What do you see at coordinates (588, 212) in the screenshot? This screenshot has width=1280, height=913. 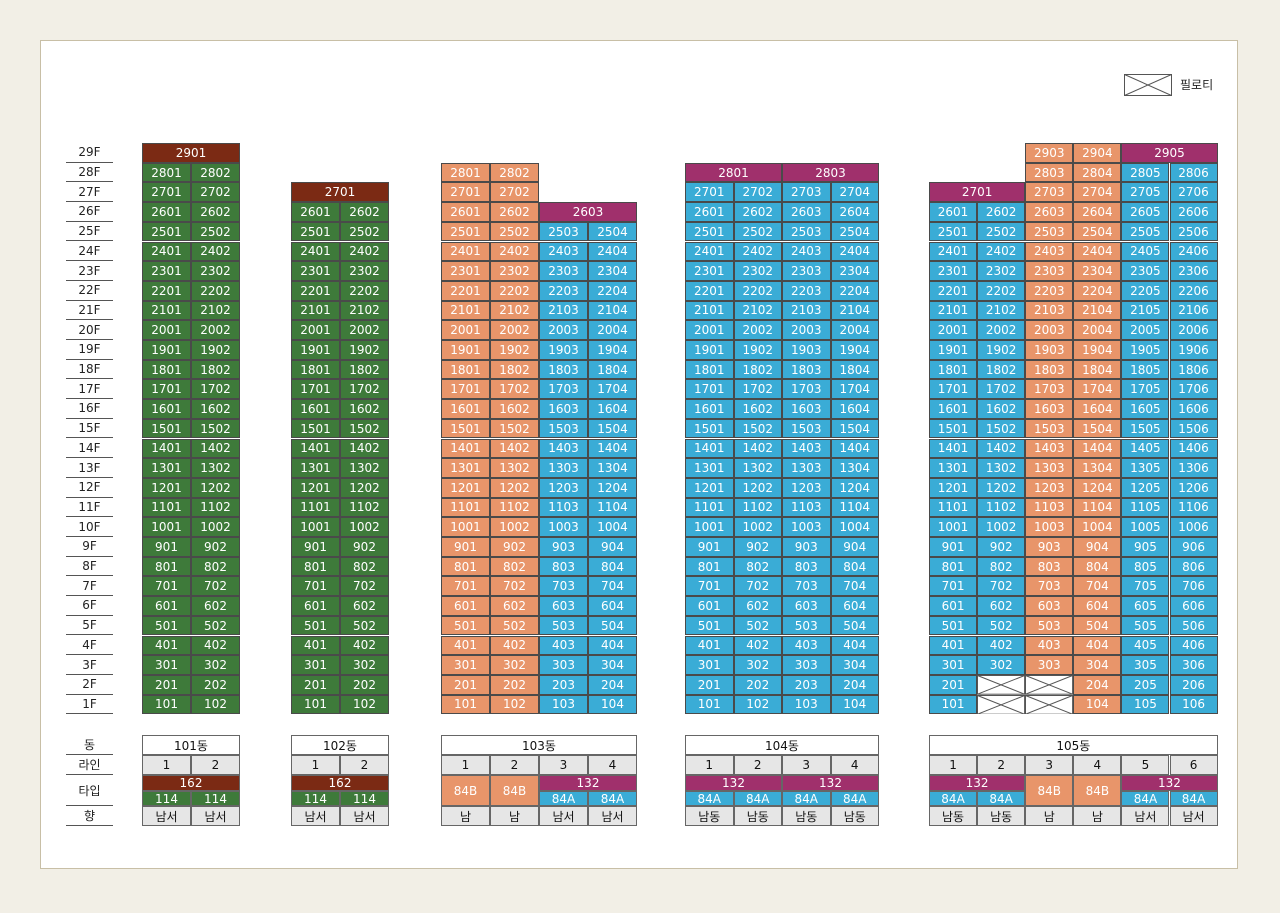 I see `penthouse-cell: 2603` at bounding box center [588, 212].